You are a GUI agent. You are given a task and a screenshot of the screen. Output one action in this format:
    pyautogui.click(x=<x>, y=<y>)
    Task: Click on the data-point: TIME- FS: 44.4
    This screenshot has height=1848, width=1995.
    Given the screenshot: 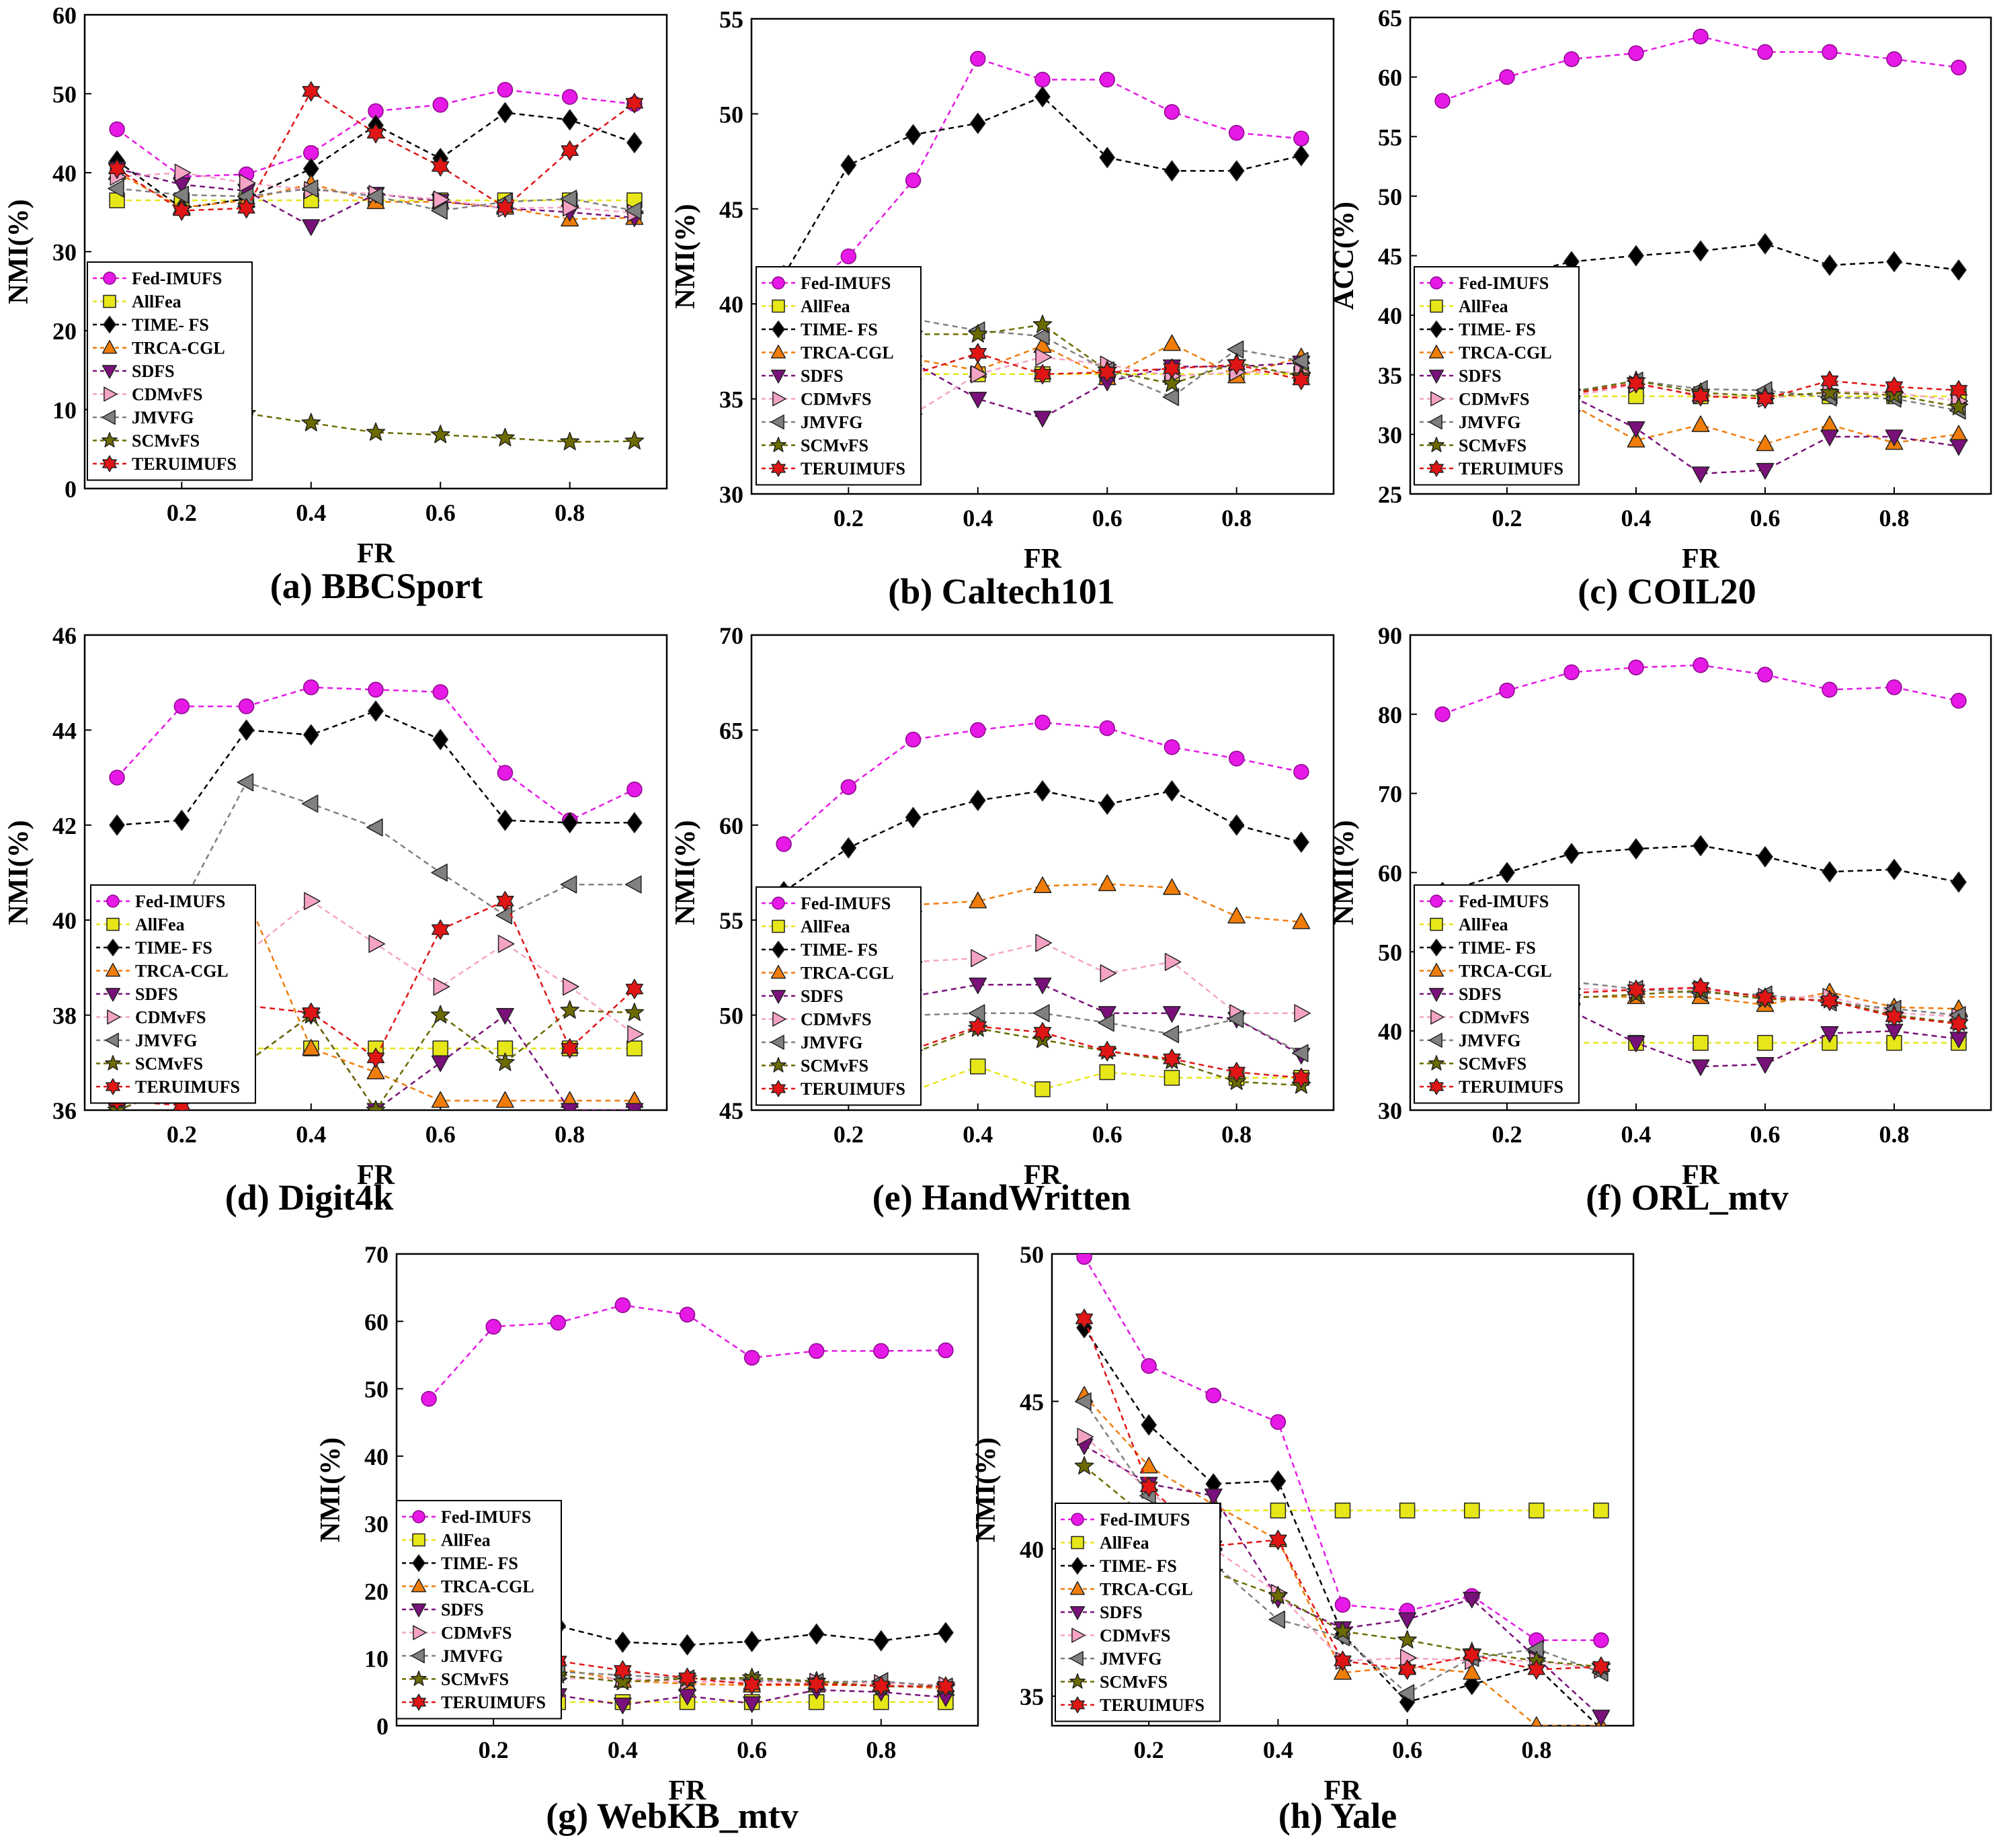 What is the action you would take?
    pyautogui.click(x=376, y=711)
    